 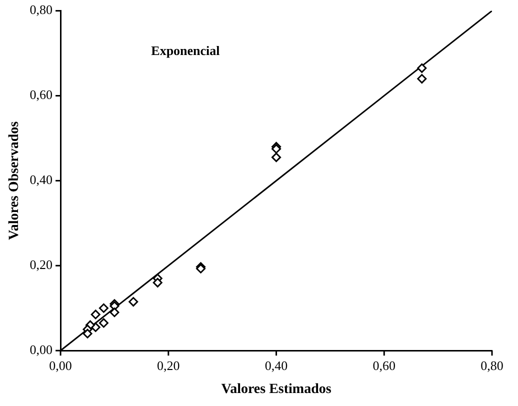 I want to click on y-tick-label: 0,20, so click(x=41, y=264).